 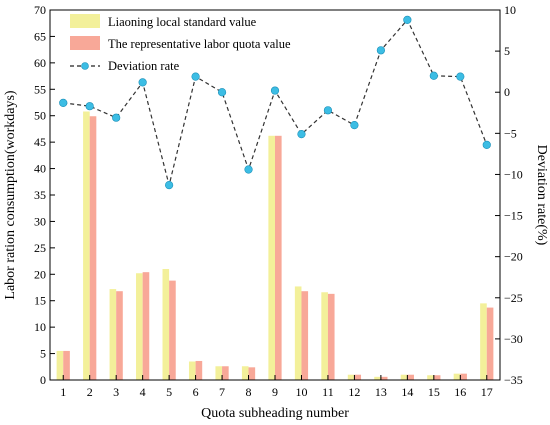 I want to click on y-tick-label: 20, so click(x=40, y=274).